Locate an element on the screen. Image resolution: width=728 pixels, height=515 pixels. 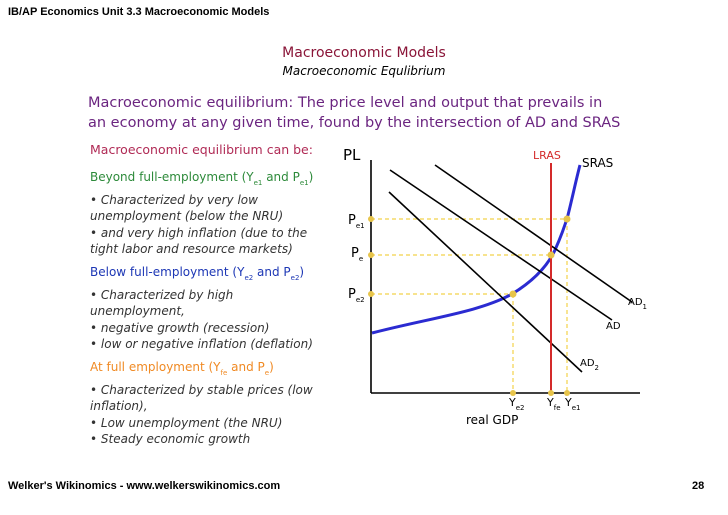
bullet: • low or negative inflation (deflation) is located at coordinates (201, 344).